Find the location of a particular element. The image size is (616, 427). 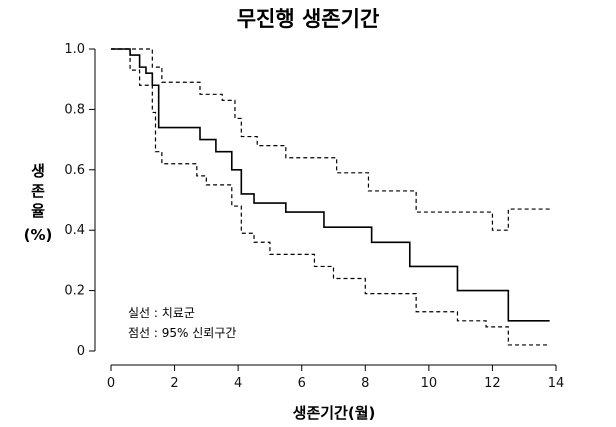

x-tick-label: 6 is located at coordinates (302, 383).